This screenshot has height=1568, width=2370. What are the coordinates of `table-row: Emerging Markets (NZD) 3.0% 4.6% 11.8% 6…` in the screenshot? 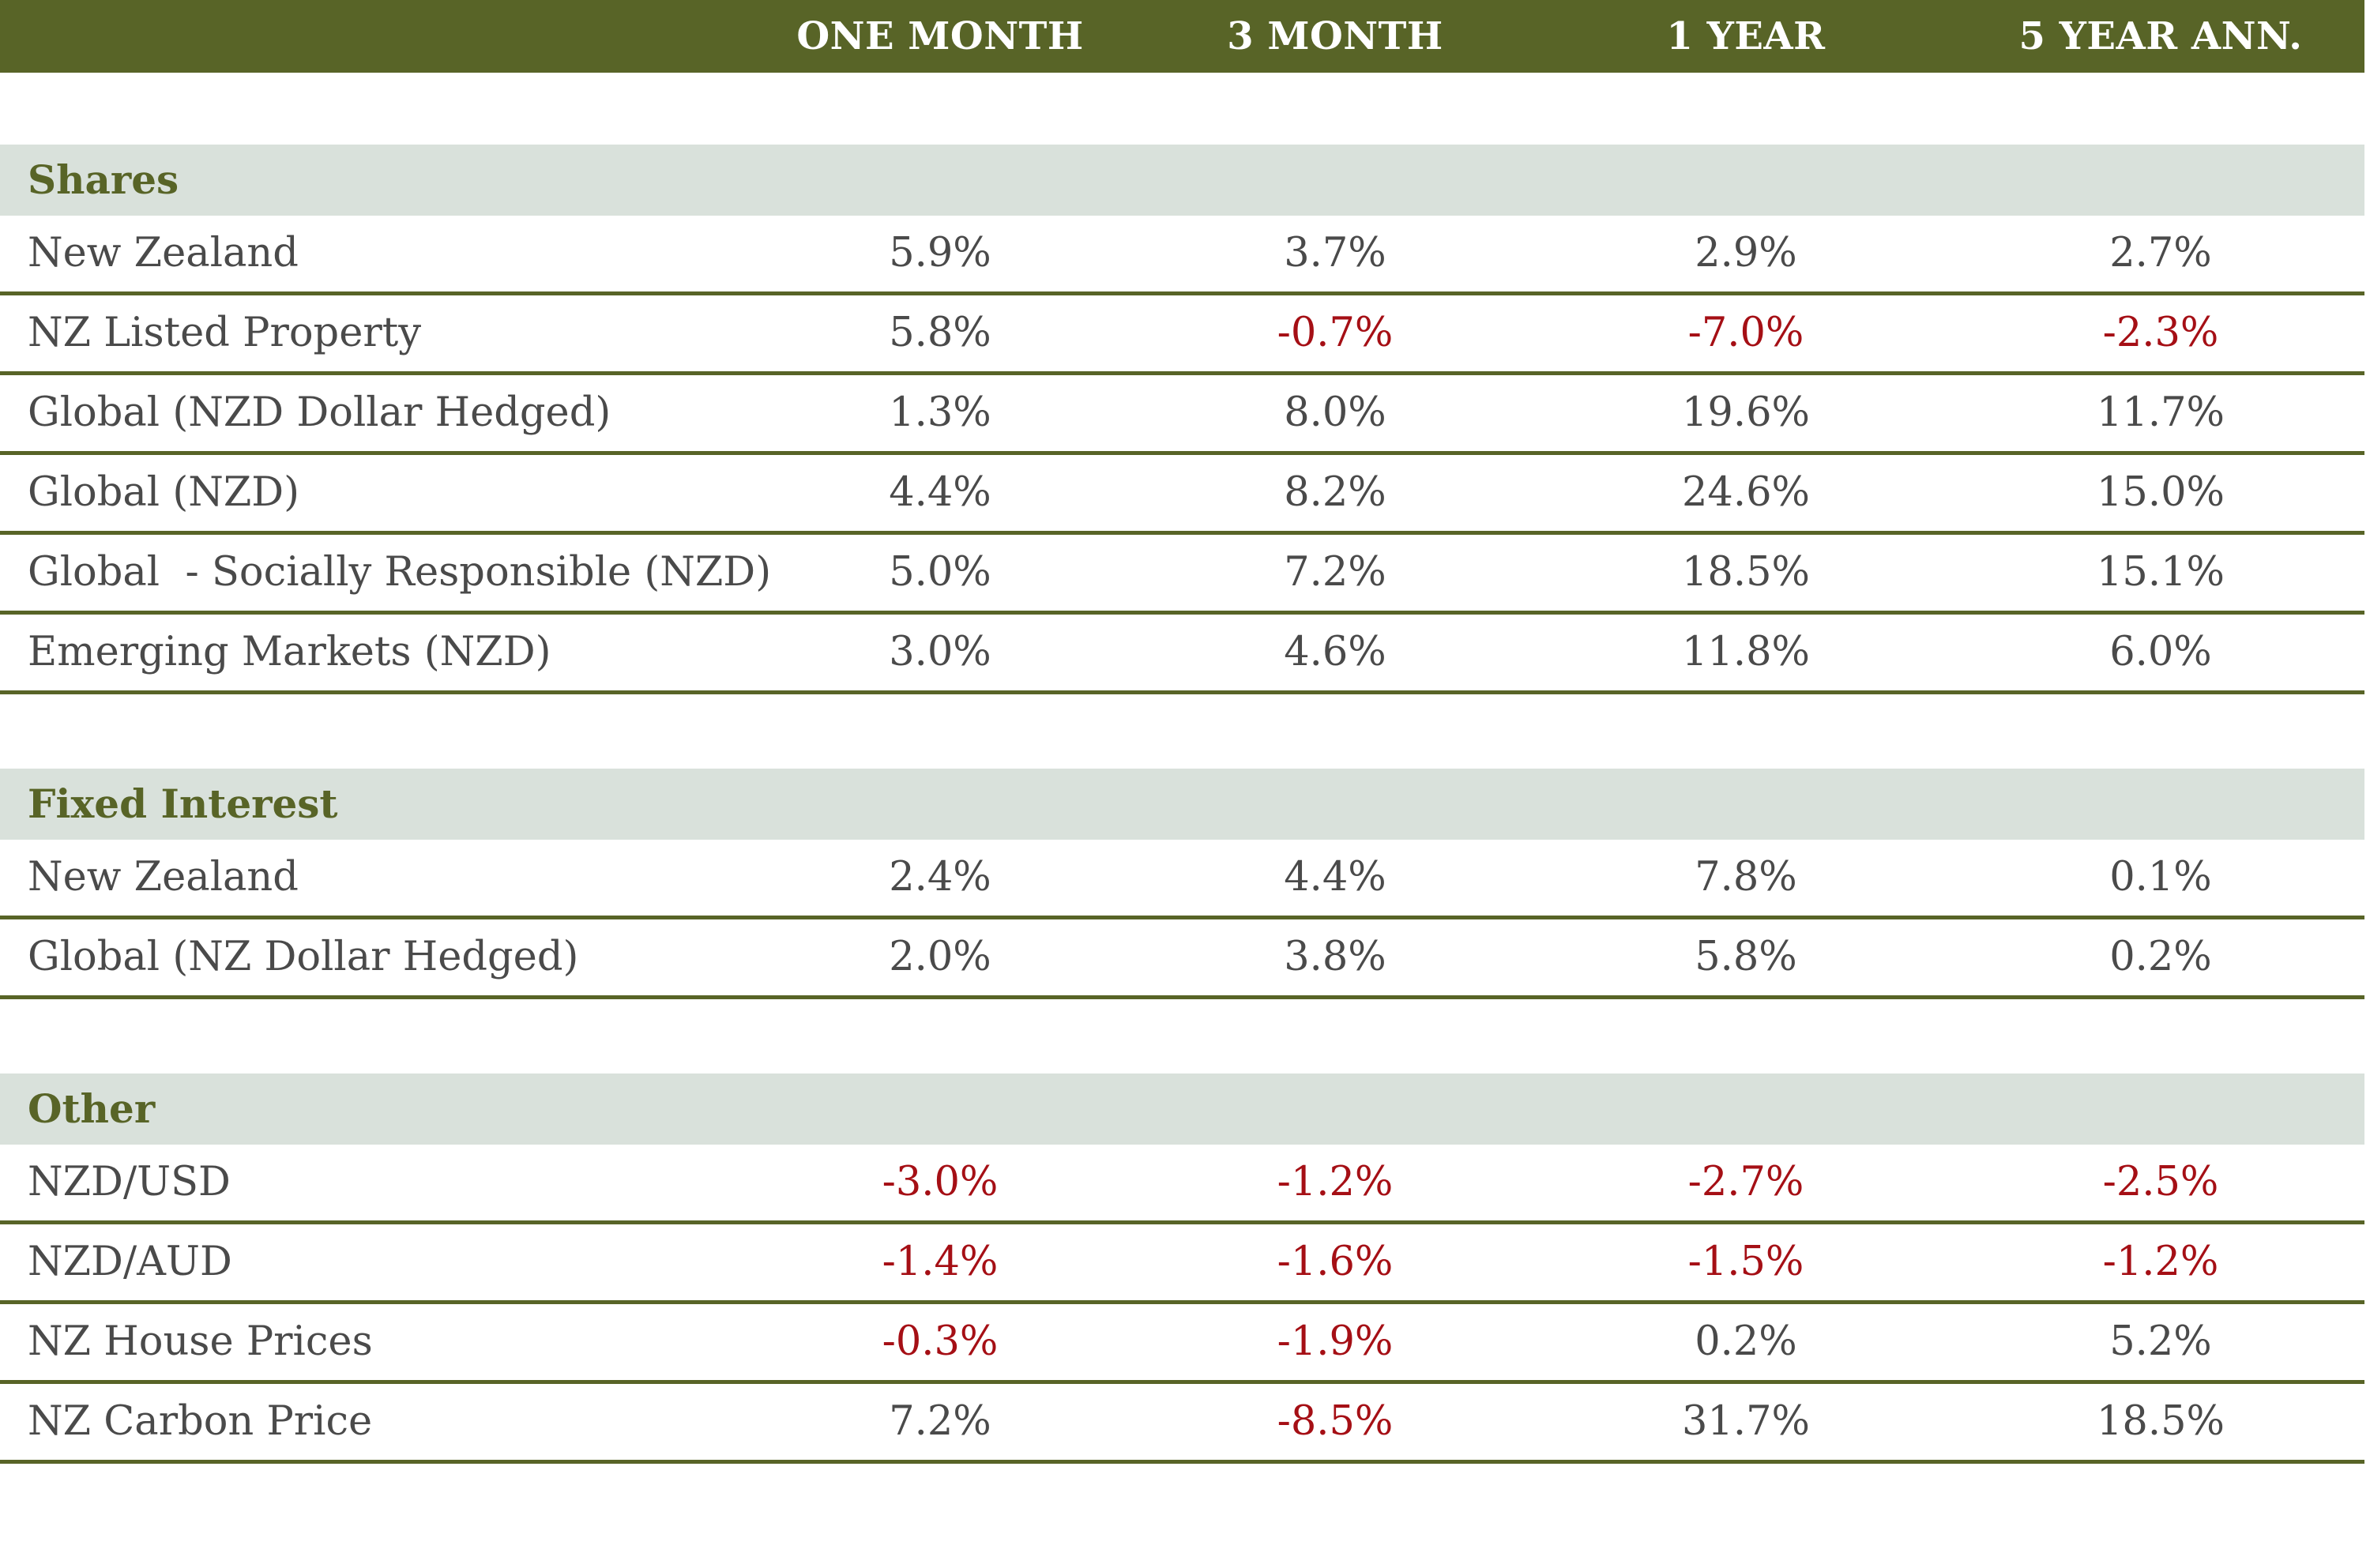 It's located at (1182, 654).